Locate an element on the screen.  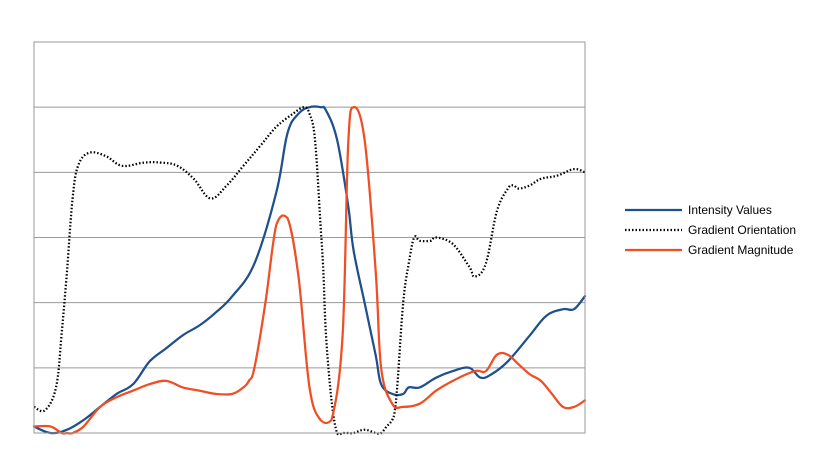
legend-label-gradient-magnitude: Gradient Magnitude is located at coordinates (741, 250).